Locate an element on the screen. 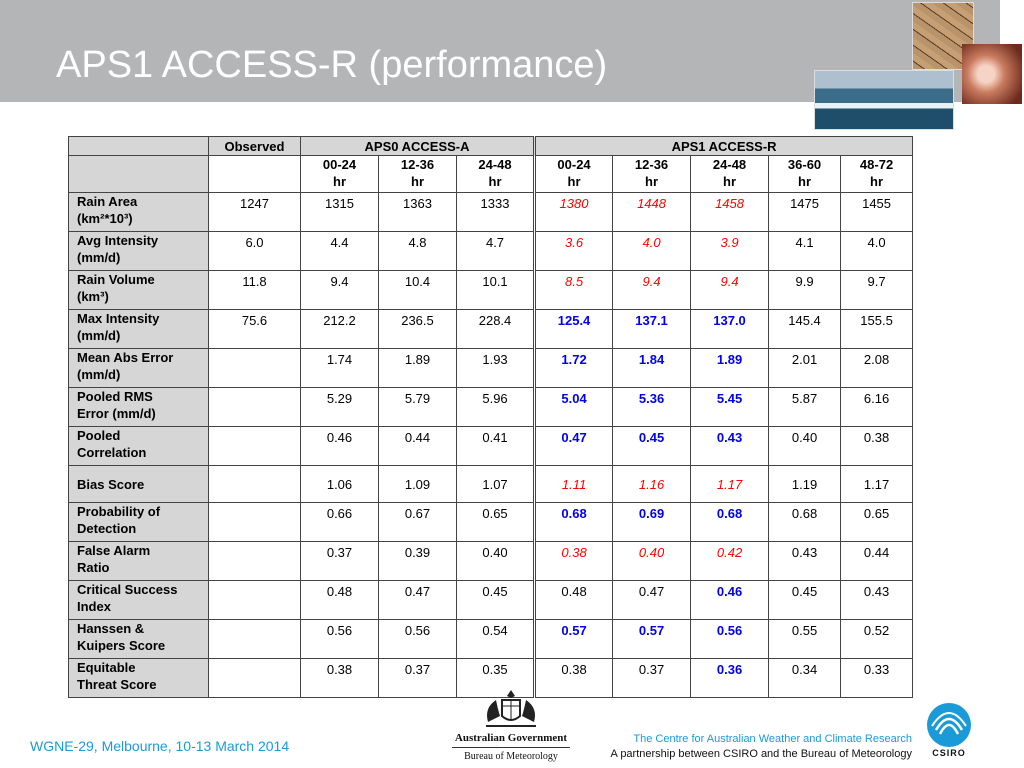 This screenshot has height=768, width=1024. header-period: 00-24 hr is located at coordinates (573, 174).